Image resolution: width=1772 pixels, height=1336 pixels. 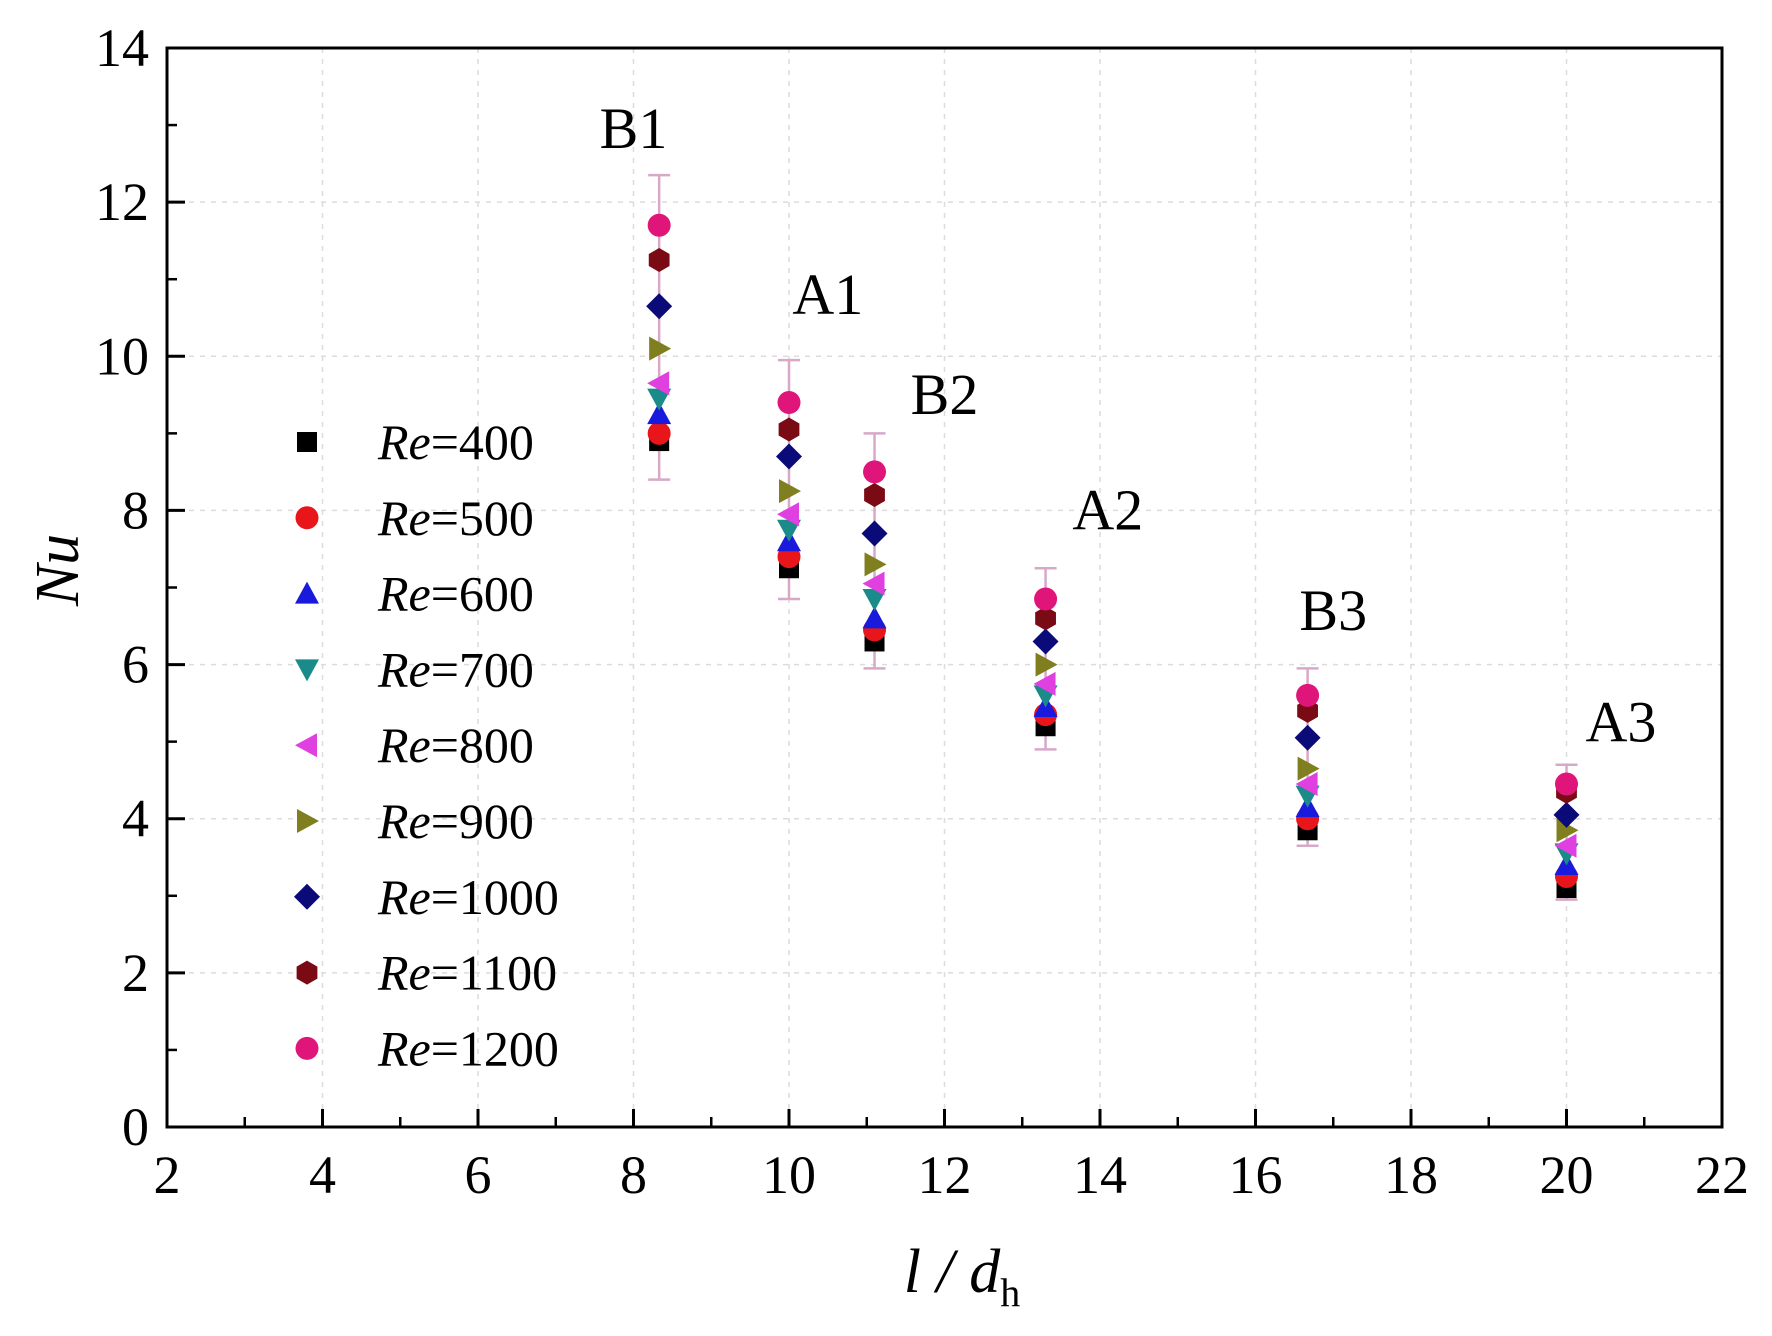 What do you see at coordinates (482, 442) in the screenshot?
I see `legend-label-value: =400` at bounding box center [482, 442].